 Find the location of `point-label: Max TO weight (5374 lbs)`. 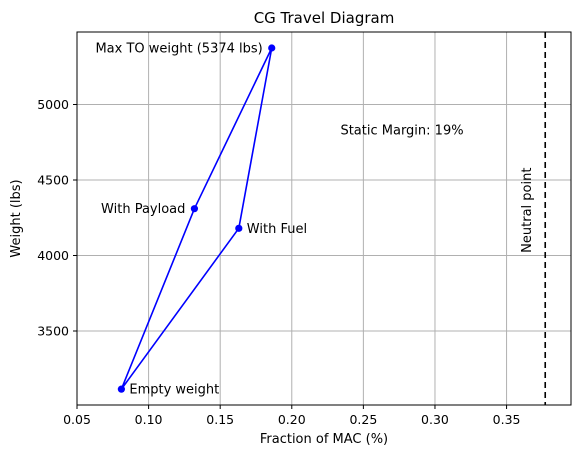

point-label: Max TO weight (5374 lbs) is located at coordinates (178, 49).